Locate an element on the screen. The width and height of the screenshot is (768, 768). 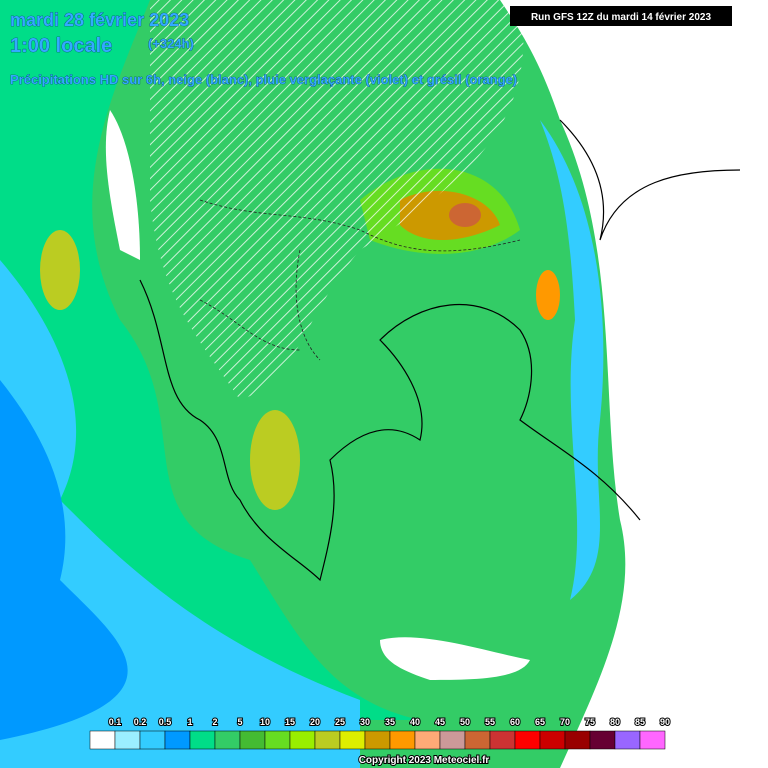
border is located at coordinates (360, 280).